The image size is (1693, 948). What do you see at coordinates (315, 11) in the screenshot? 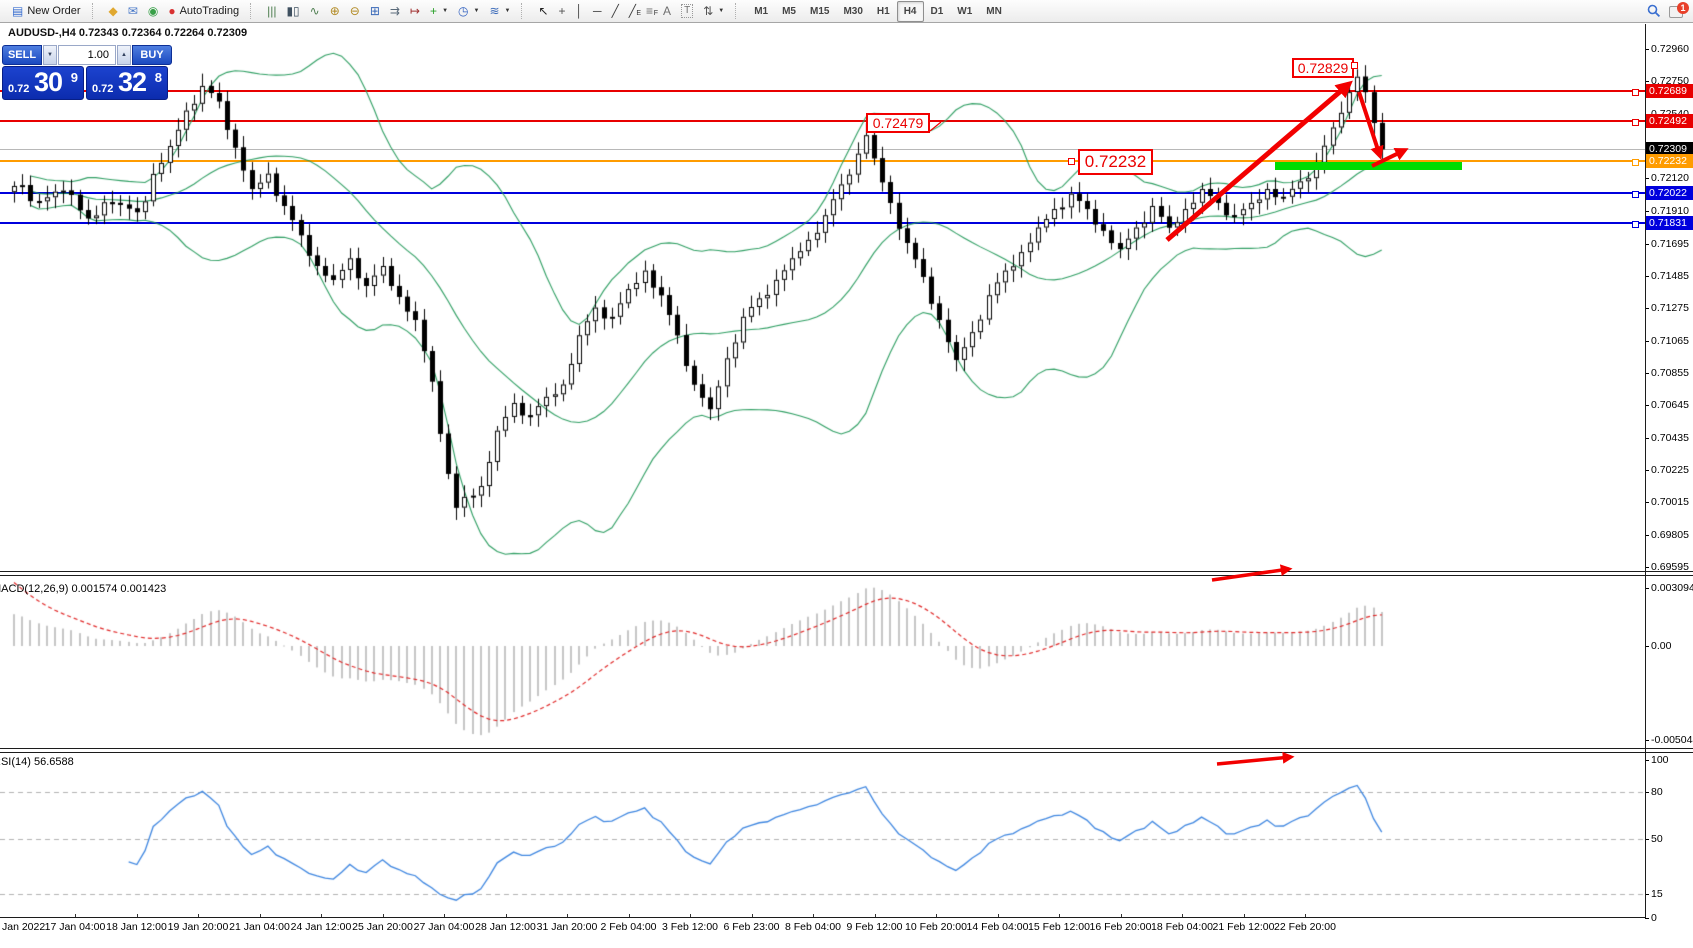
I see `line-chart-icon: ∿` at bounding box center [315, 11].